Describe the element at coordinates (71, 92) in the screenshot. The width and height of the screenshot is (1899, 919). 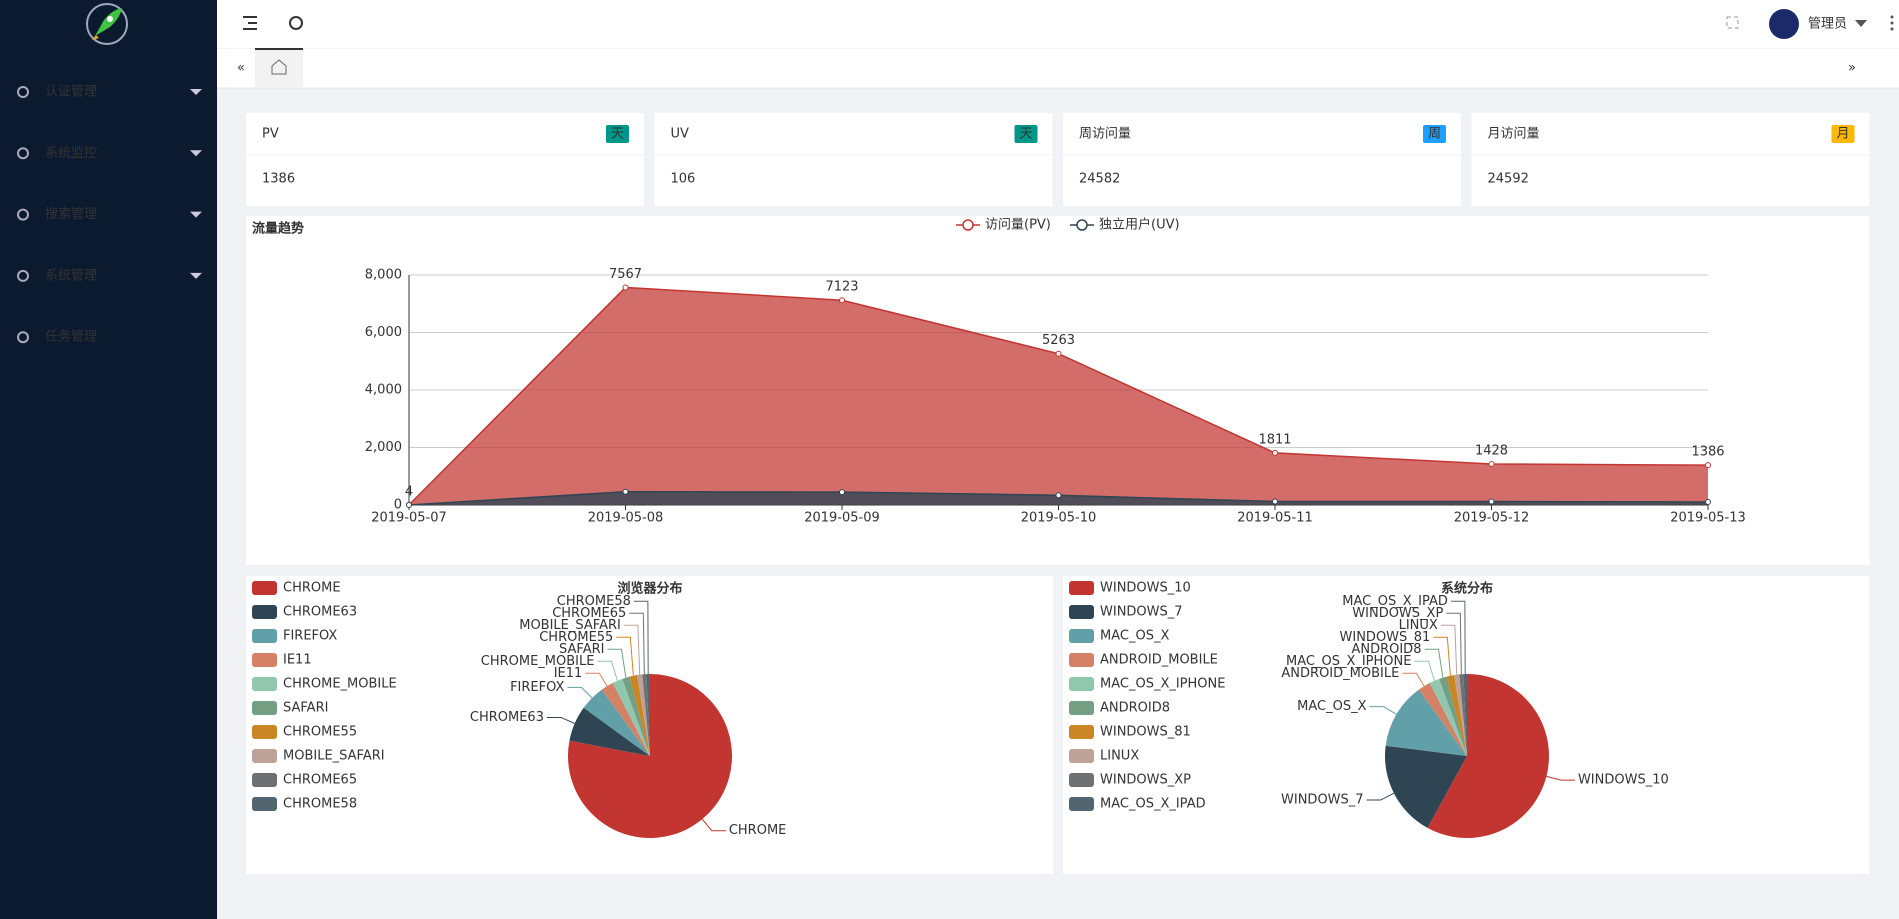
I see `menu-item: 认证管理` at that location.